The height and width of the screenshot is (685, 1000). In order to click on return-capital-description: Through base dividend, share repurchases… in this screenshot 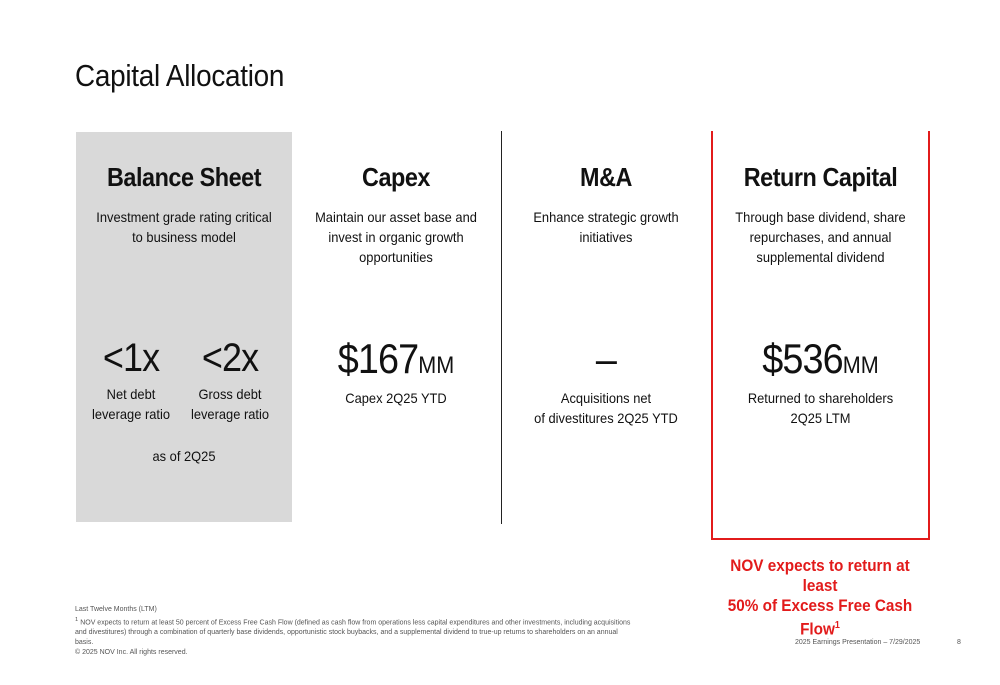, I will do `click(820, 237)`.